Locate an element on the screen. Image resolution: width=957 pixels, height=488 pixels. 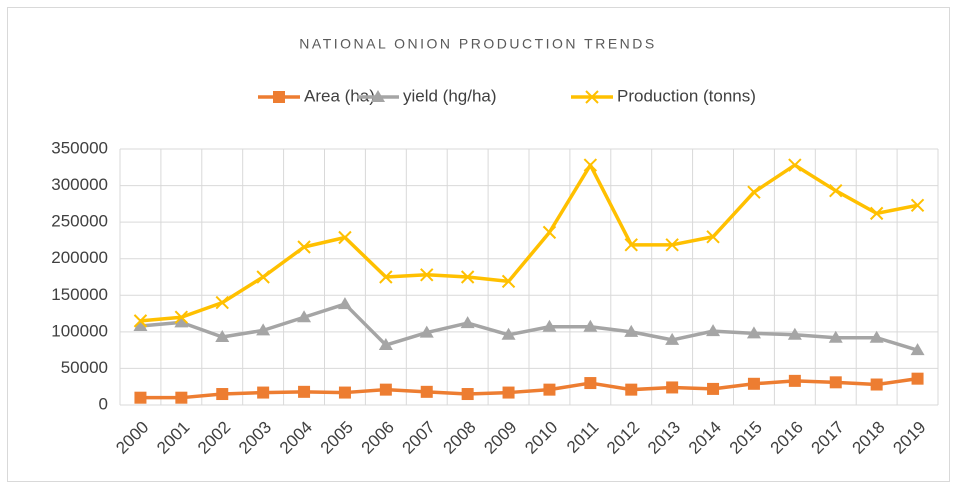
y-tick-label: 50000 is located at coordinates (84, 367).